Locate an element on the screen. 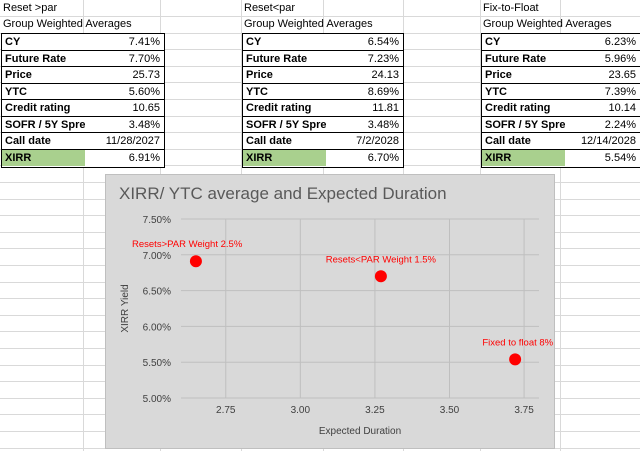 This screenshot has width=640, height=451. data-label: Fixed to float 8% is located at coordinates (517, 342).